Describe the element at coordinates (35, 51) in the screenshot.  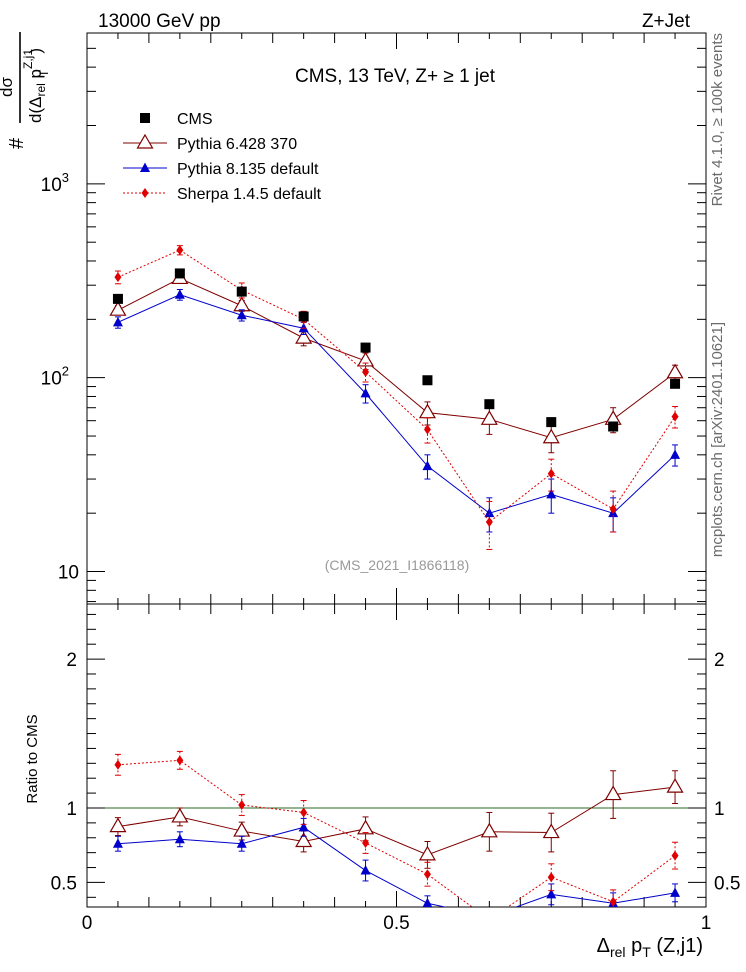
I see `y-label-den-suffix: )` at that location.